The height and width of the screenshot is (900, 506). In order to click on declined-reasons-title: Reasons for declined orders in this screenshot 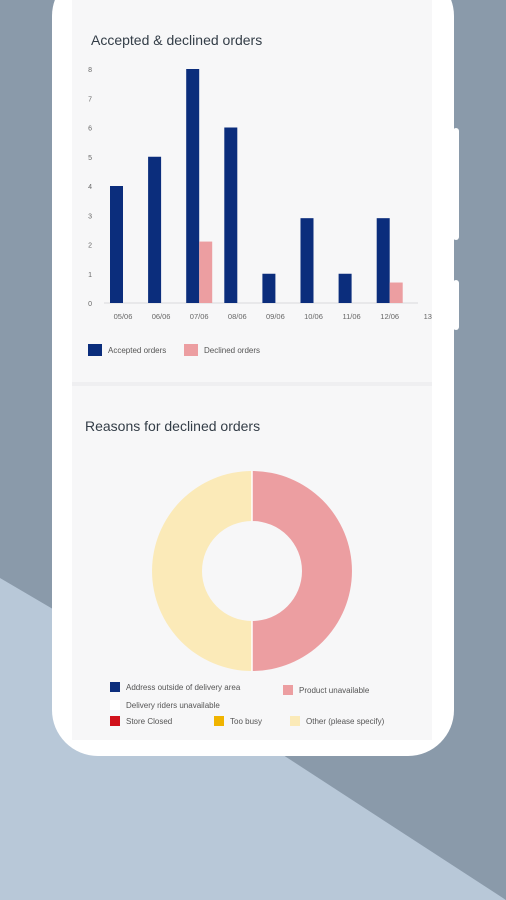, I will do `click(173, 426)`.